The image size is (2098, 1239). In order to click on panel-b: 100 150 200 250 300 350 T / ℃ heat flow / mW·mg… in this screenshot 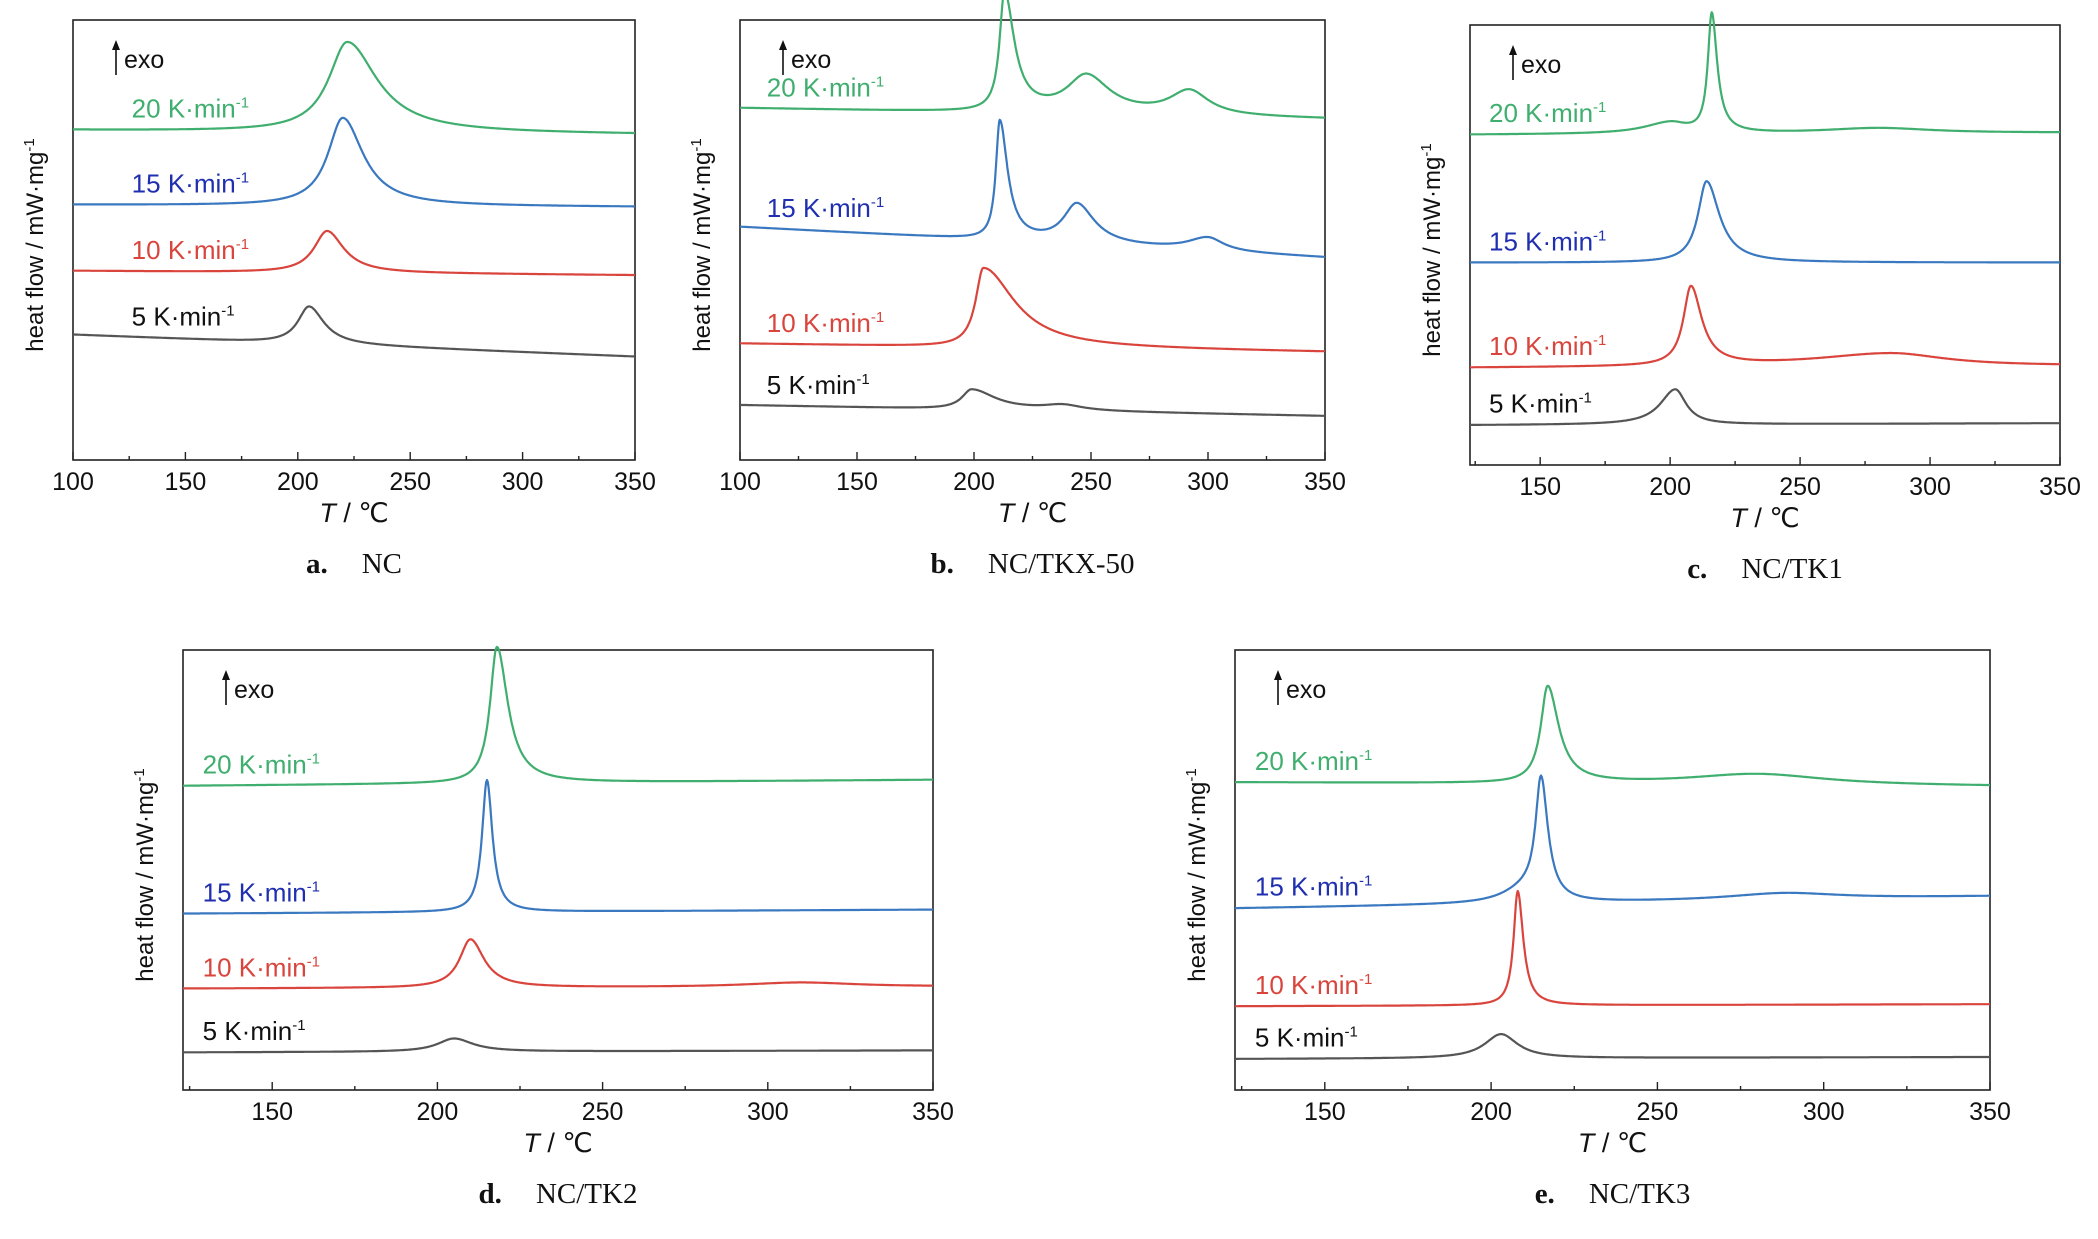, I will do `click(1017, 290)`.